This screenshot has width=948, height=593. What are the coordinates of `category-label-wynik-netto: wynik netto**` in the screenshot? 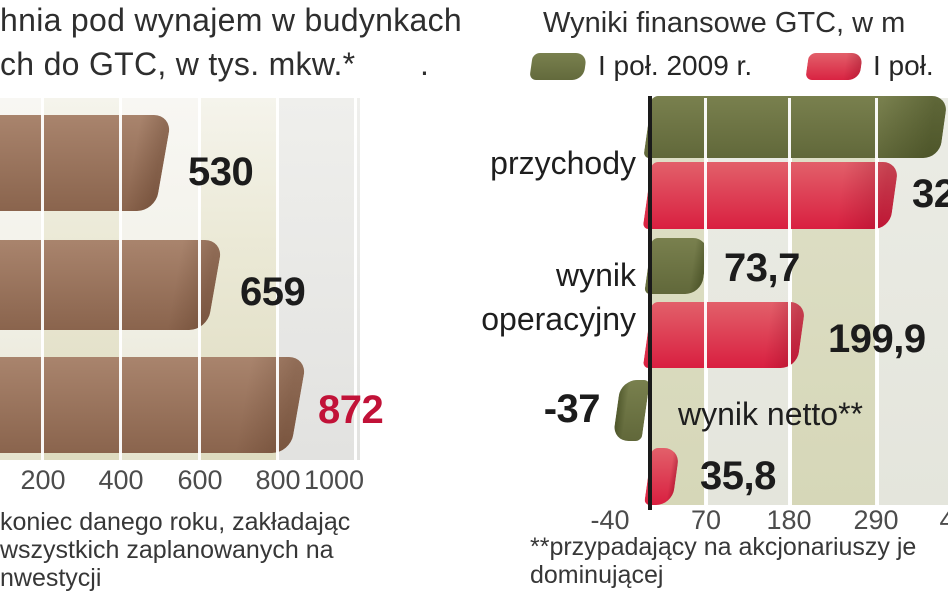 It's located at (770, 414).